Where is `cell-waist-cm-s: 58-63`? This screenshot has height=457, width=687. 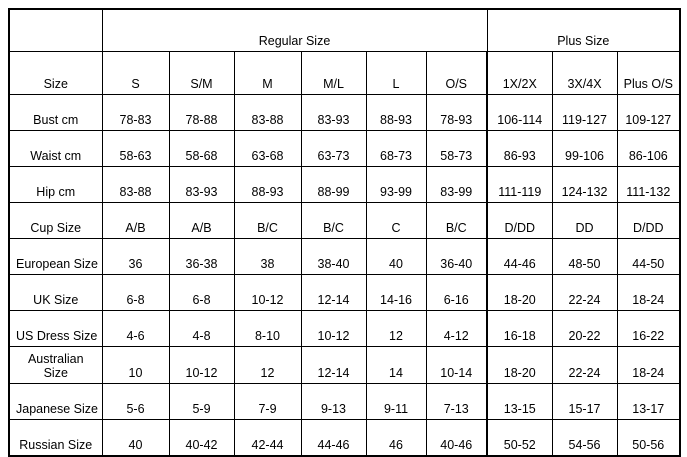 cell-waist-cm-s: 58-63 is located at coordinates (135, 148).